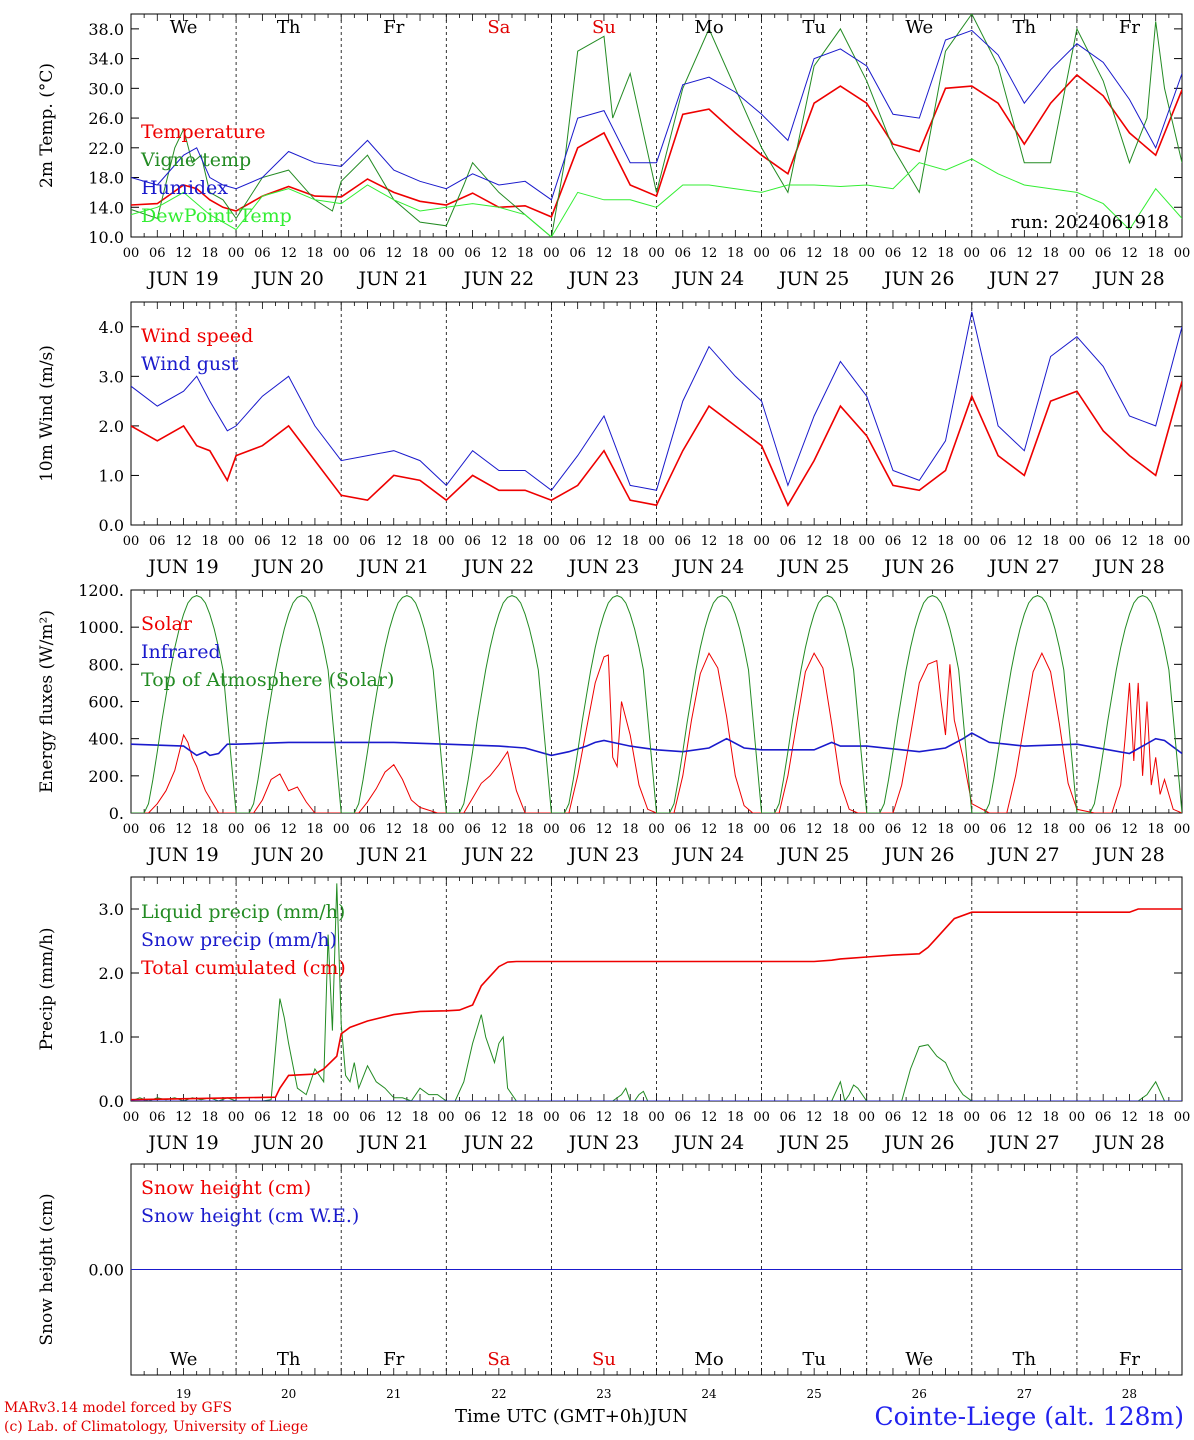 The height and width of the screenshot is (1440, 1194). What do you see at coordinates (106, 776) in the screenshot?
I see `y-tick-label: 200.` at bounding box center [106, 776].